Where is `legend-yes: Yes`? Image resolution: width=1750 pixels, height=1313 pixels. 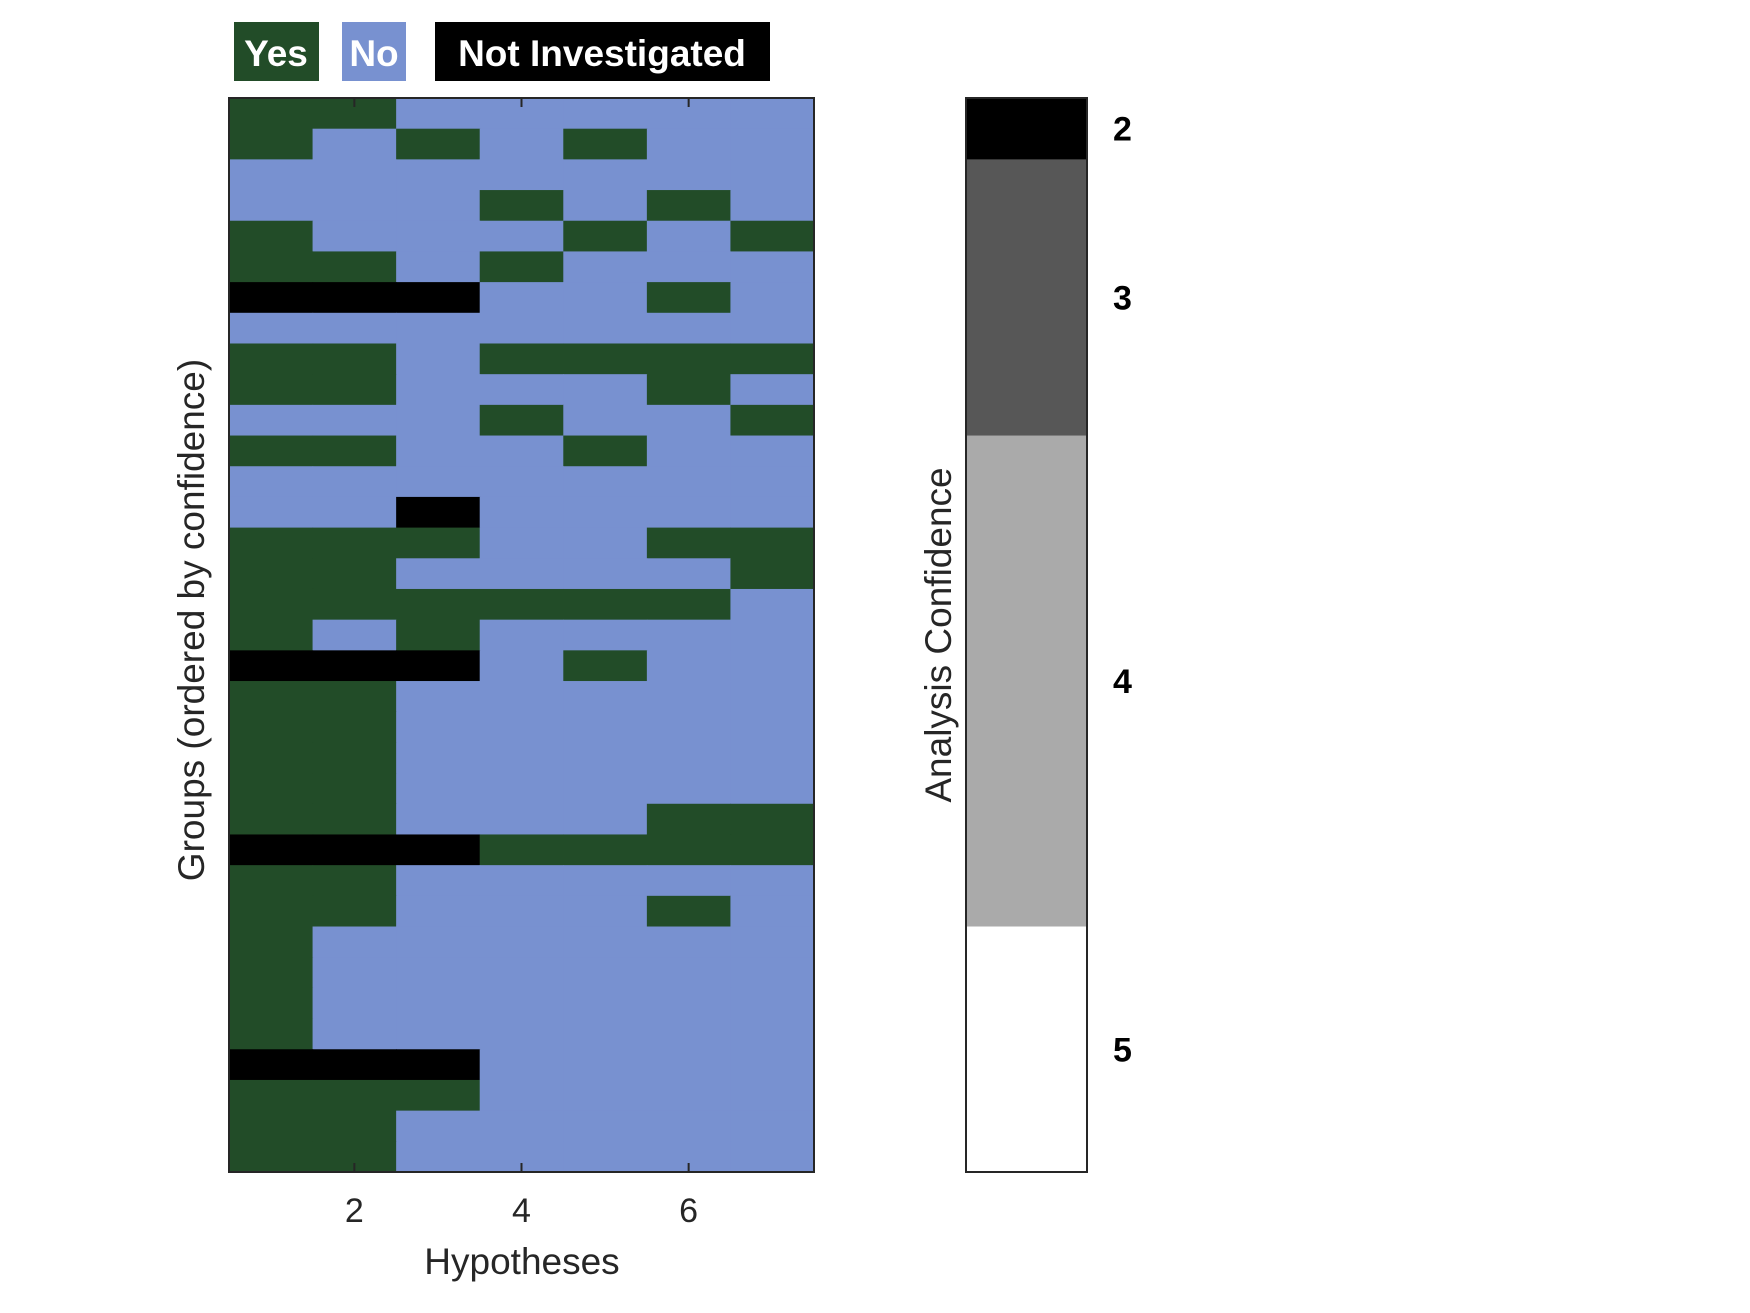 legend-yes: Yes is located at coordinates (276, 51).